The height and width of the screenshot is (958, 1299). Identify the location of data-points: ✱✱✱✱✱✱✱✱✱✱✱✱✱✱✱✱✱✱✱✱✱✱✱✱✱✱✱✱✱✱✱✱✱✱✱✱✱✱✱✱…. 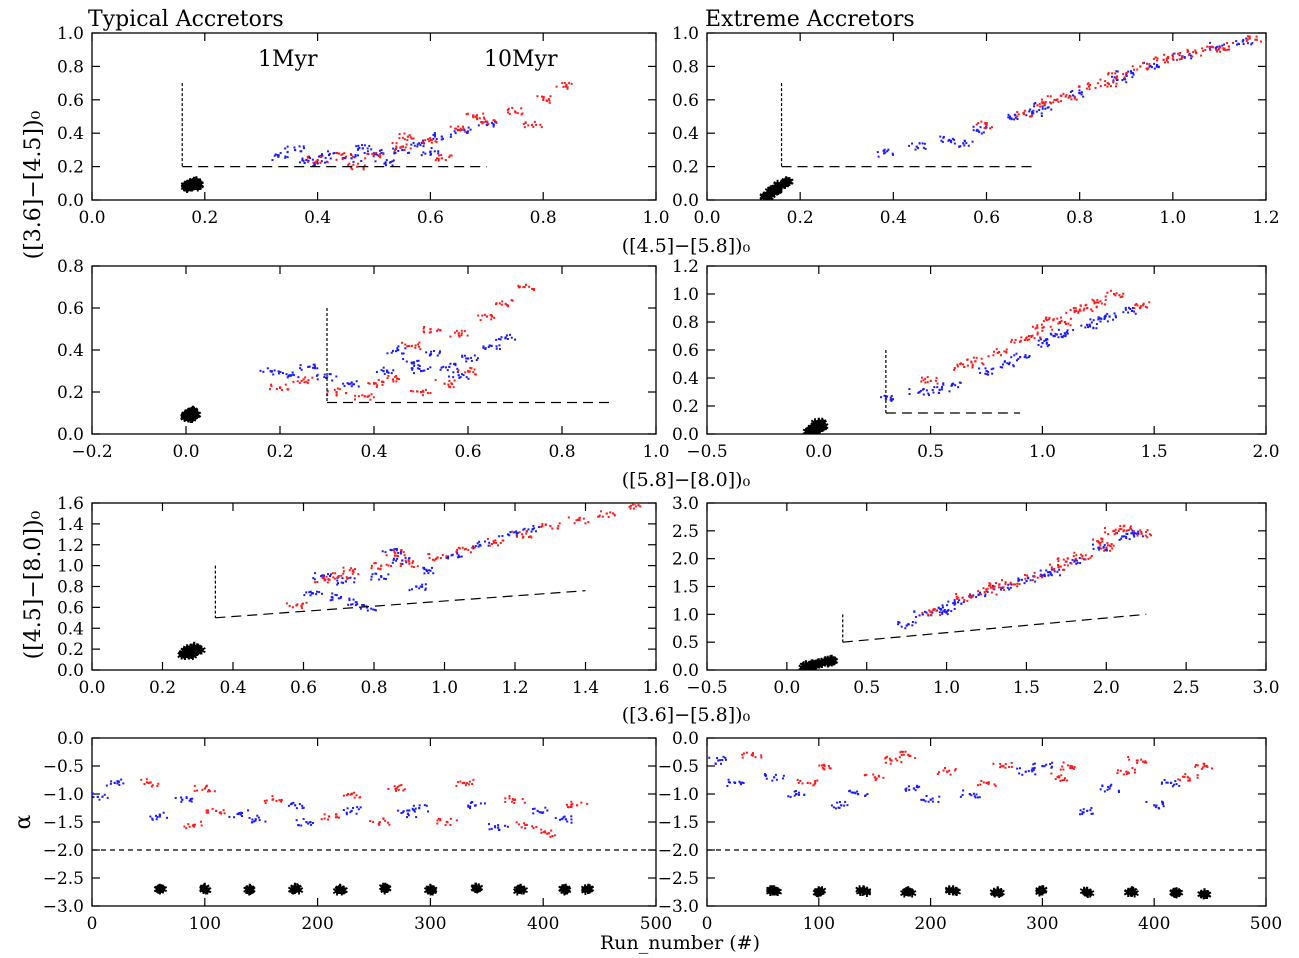
(409, 583).